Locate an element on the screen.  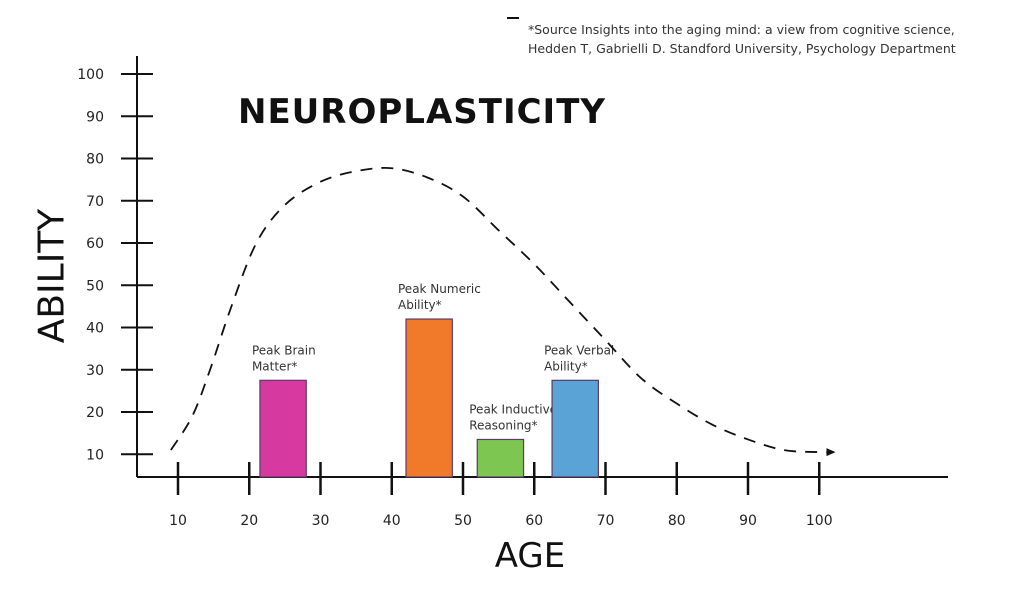
y-tick-label-50: 50 is located at coordinates (95, 286).